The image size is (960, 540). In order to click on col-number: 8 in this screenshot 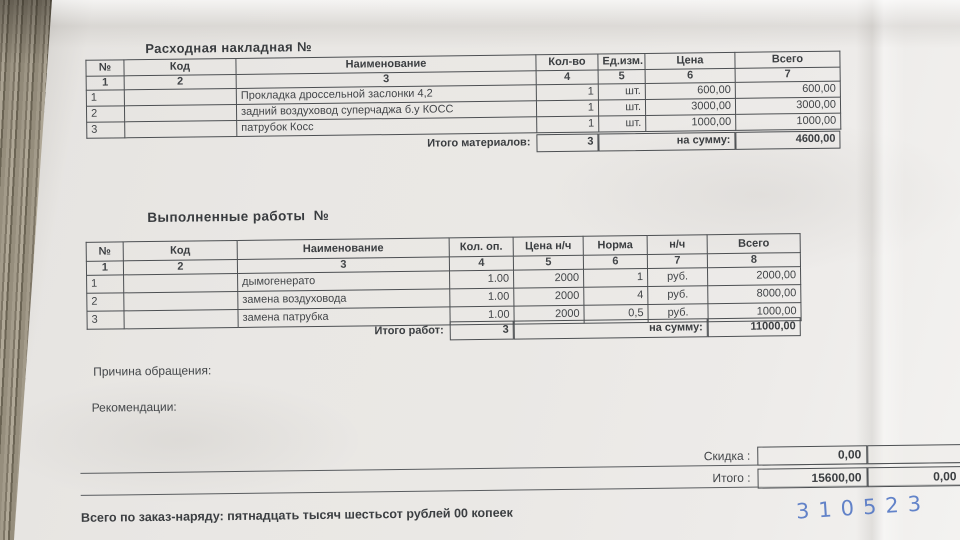, I will do `click(754, 260)`.